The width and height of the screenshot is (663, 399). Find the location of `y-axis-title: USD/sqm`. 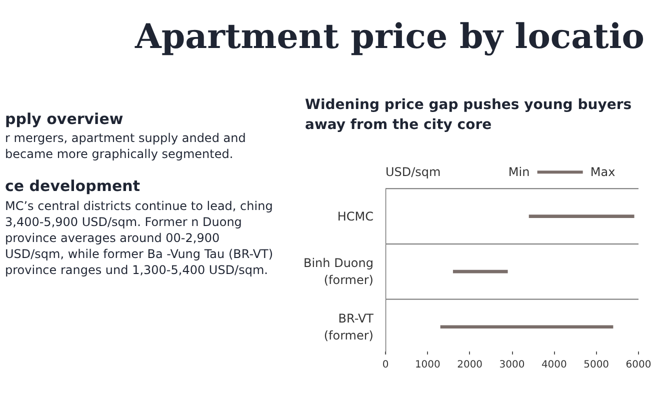

y-axis-title: USD/sqm is located at coordinates (413, 172).